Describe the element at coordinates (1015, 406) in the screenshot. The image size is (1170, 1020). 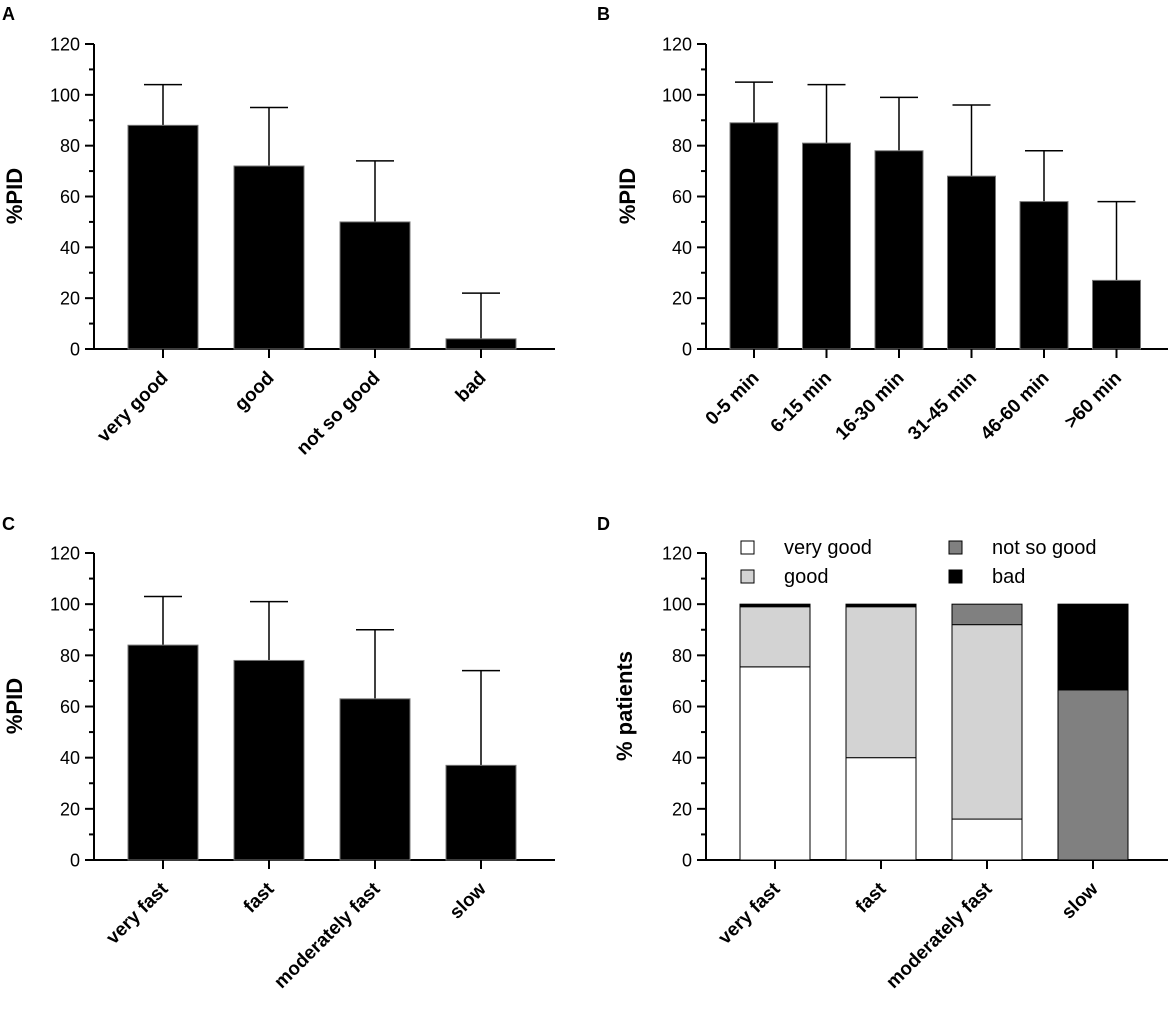
I see `x-tick-label: 46-60 min` at that location.